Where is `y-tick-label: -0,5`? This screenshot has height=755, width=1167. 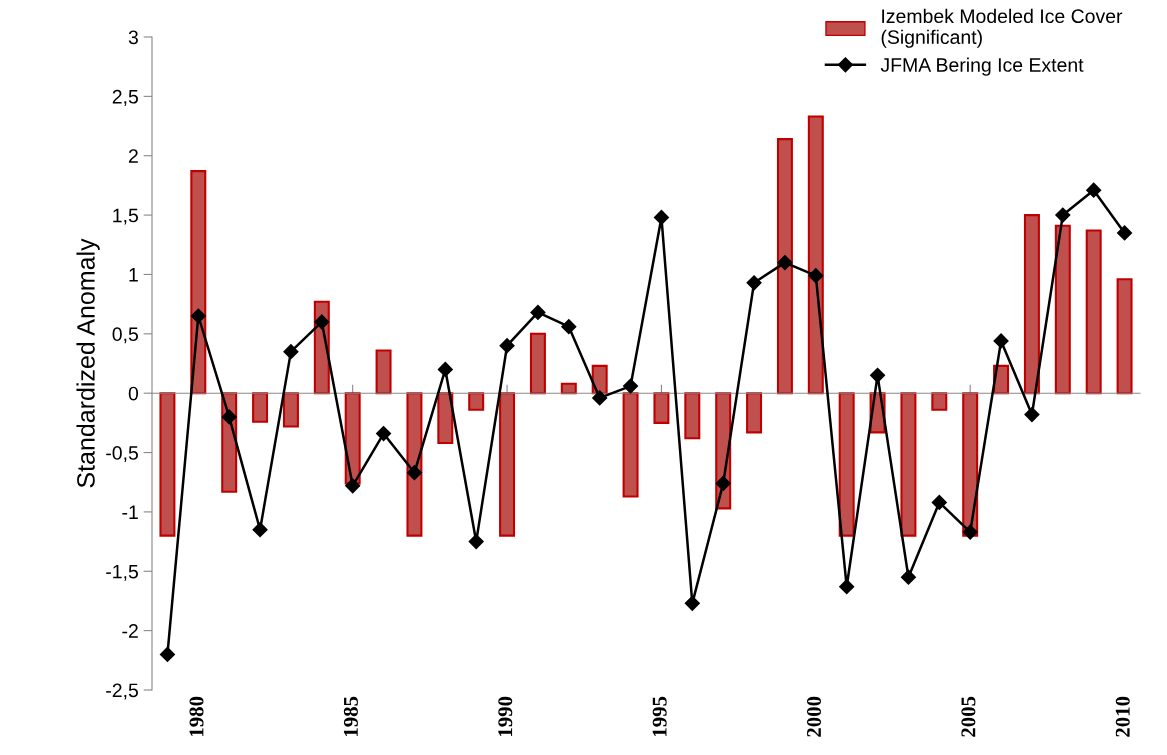 y-tick-label: -0,5 is located at coordinates (122, 454).